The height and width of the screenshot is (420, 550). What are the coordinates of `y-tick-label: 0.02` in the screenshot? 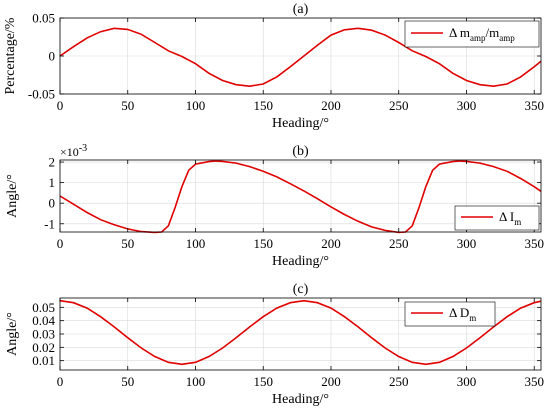 It's located at (43, 347).